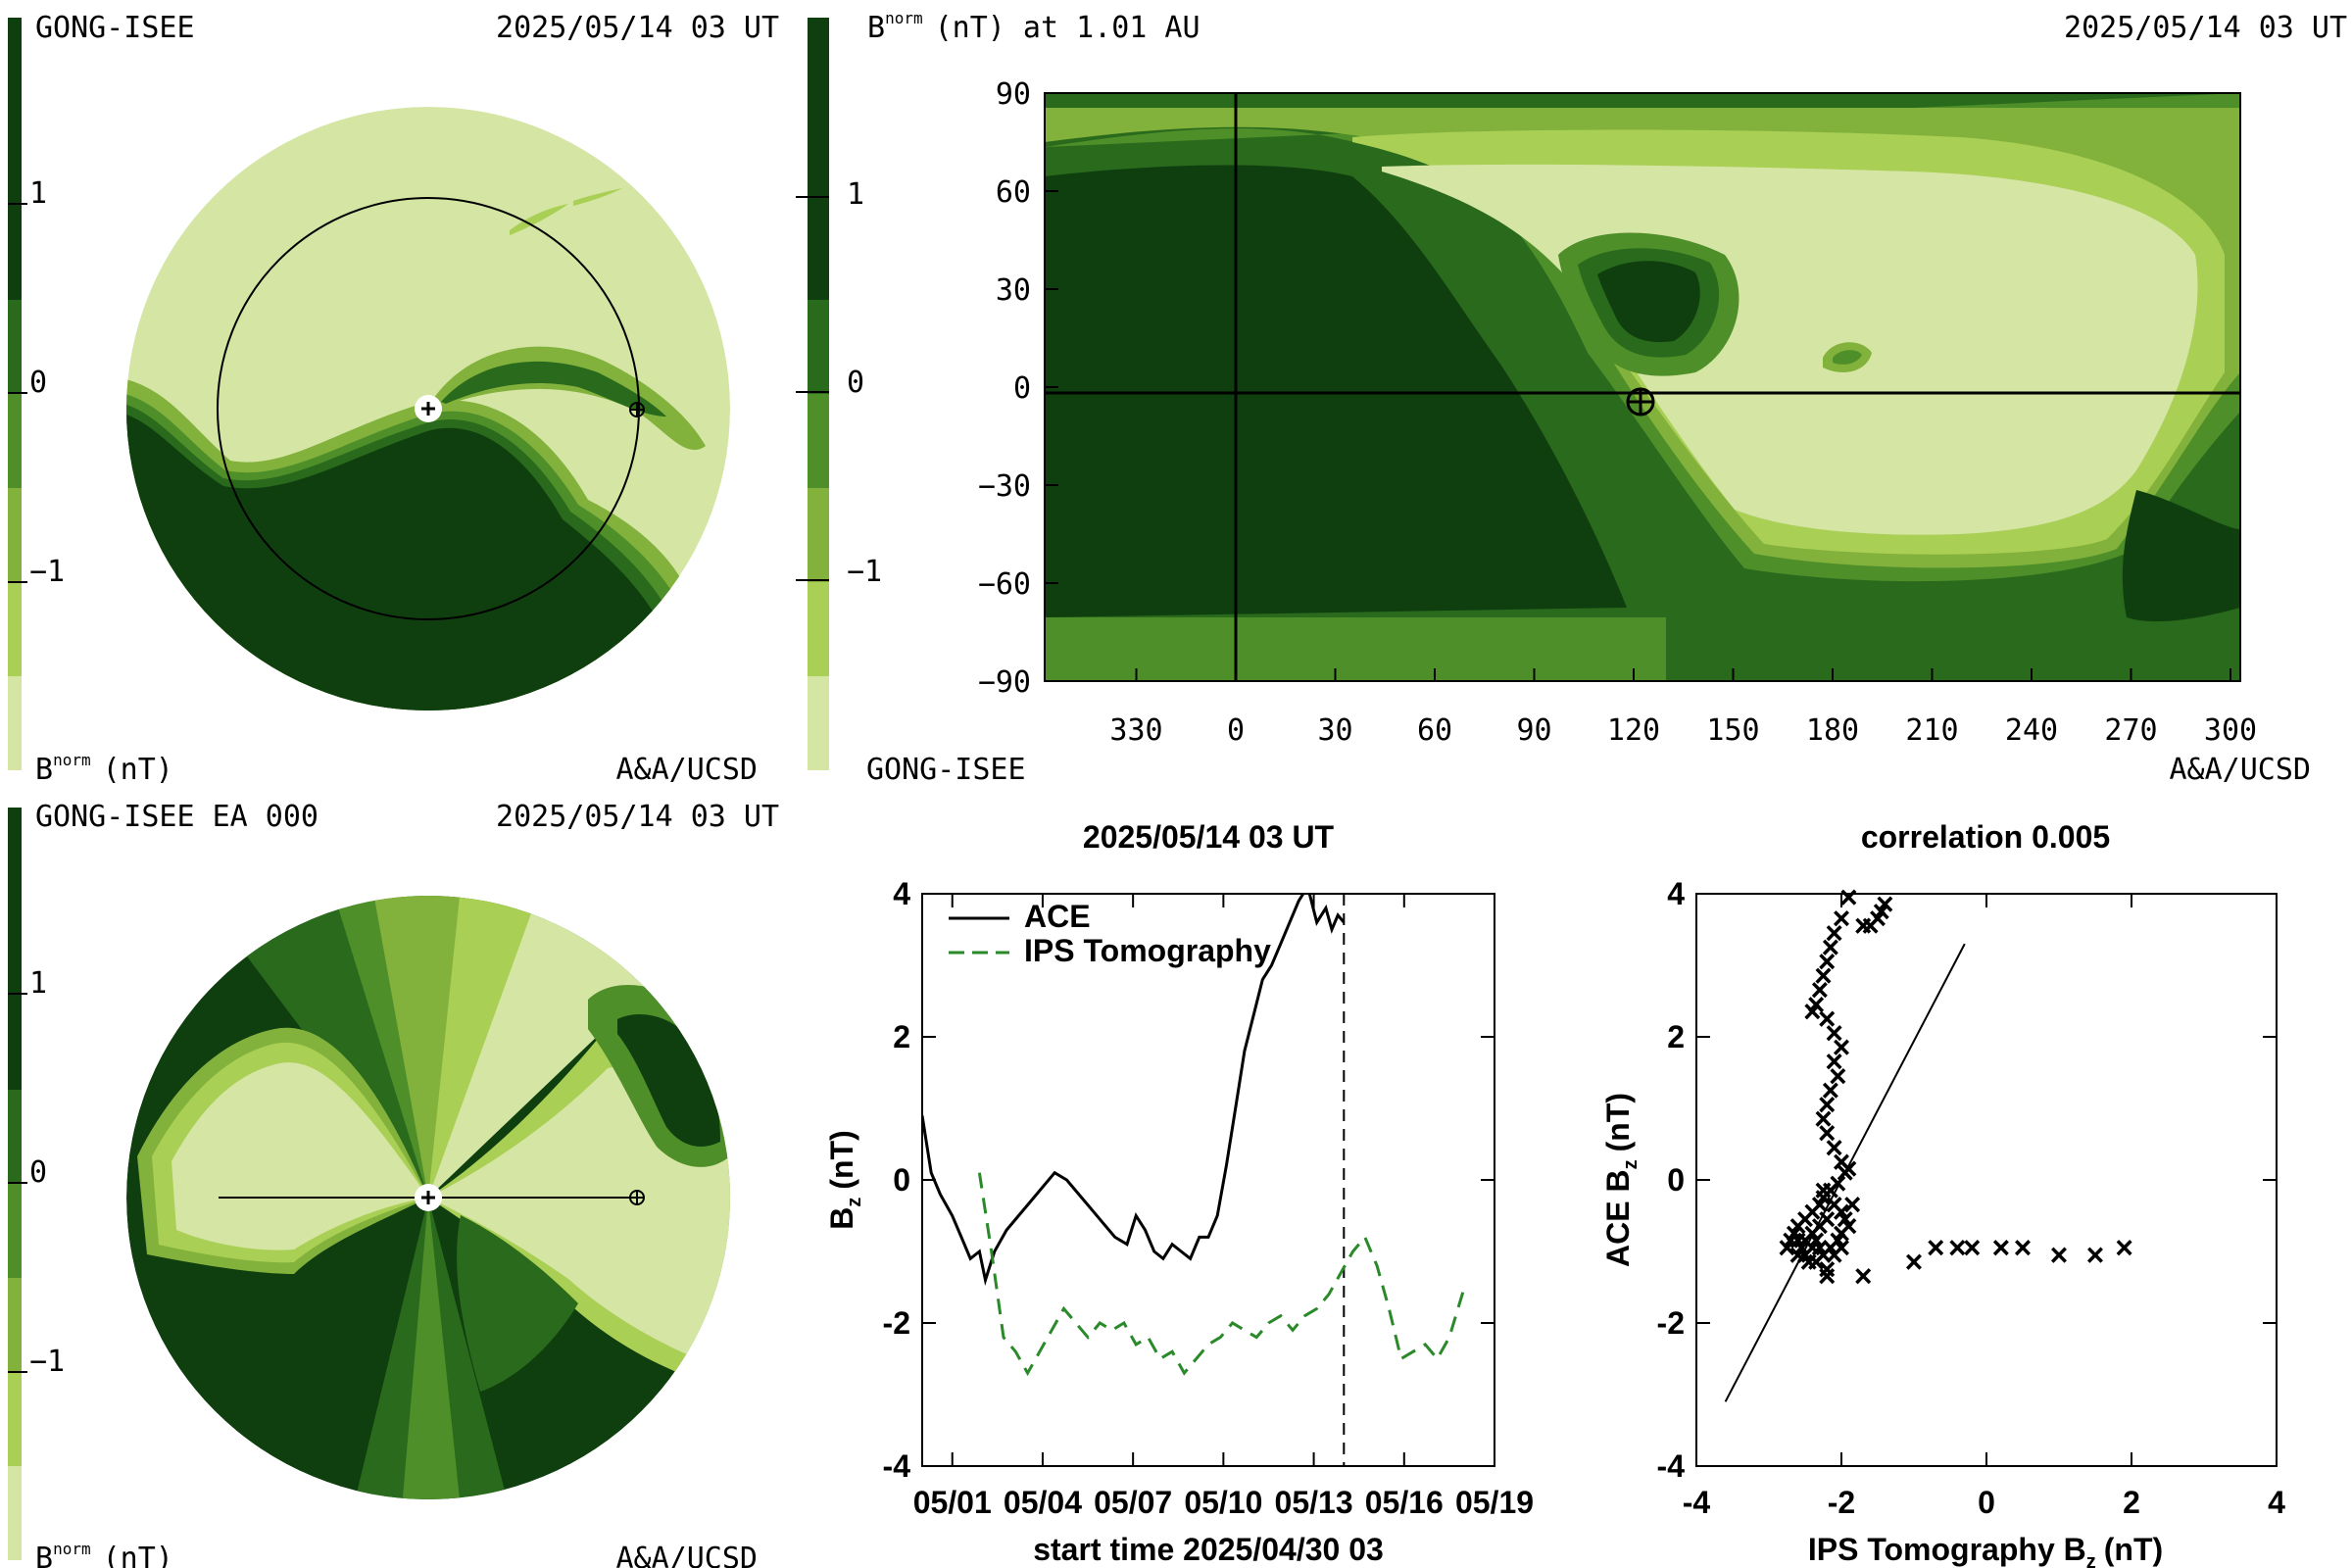 The width and height of the screenshot is (2352, 1568). I want to click on scatter-ytick-label: 2, so click(1676, 1036).